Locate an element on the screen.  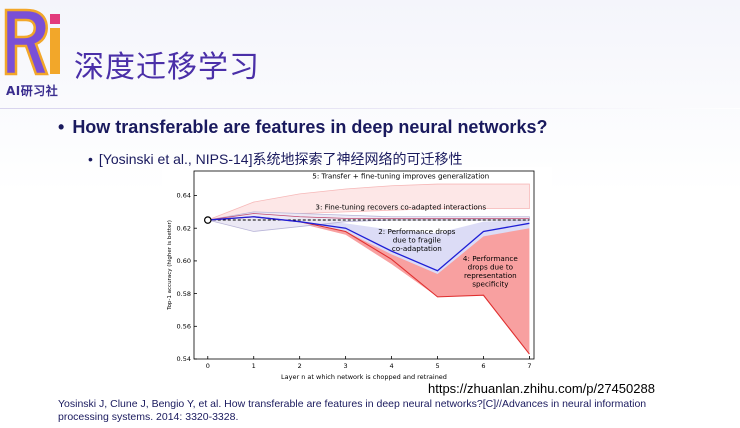
logo-i-dot-icon is located at coordinates (55, 19).